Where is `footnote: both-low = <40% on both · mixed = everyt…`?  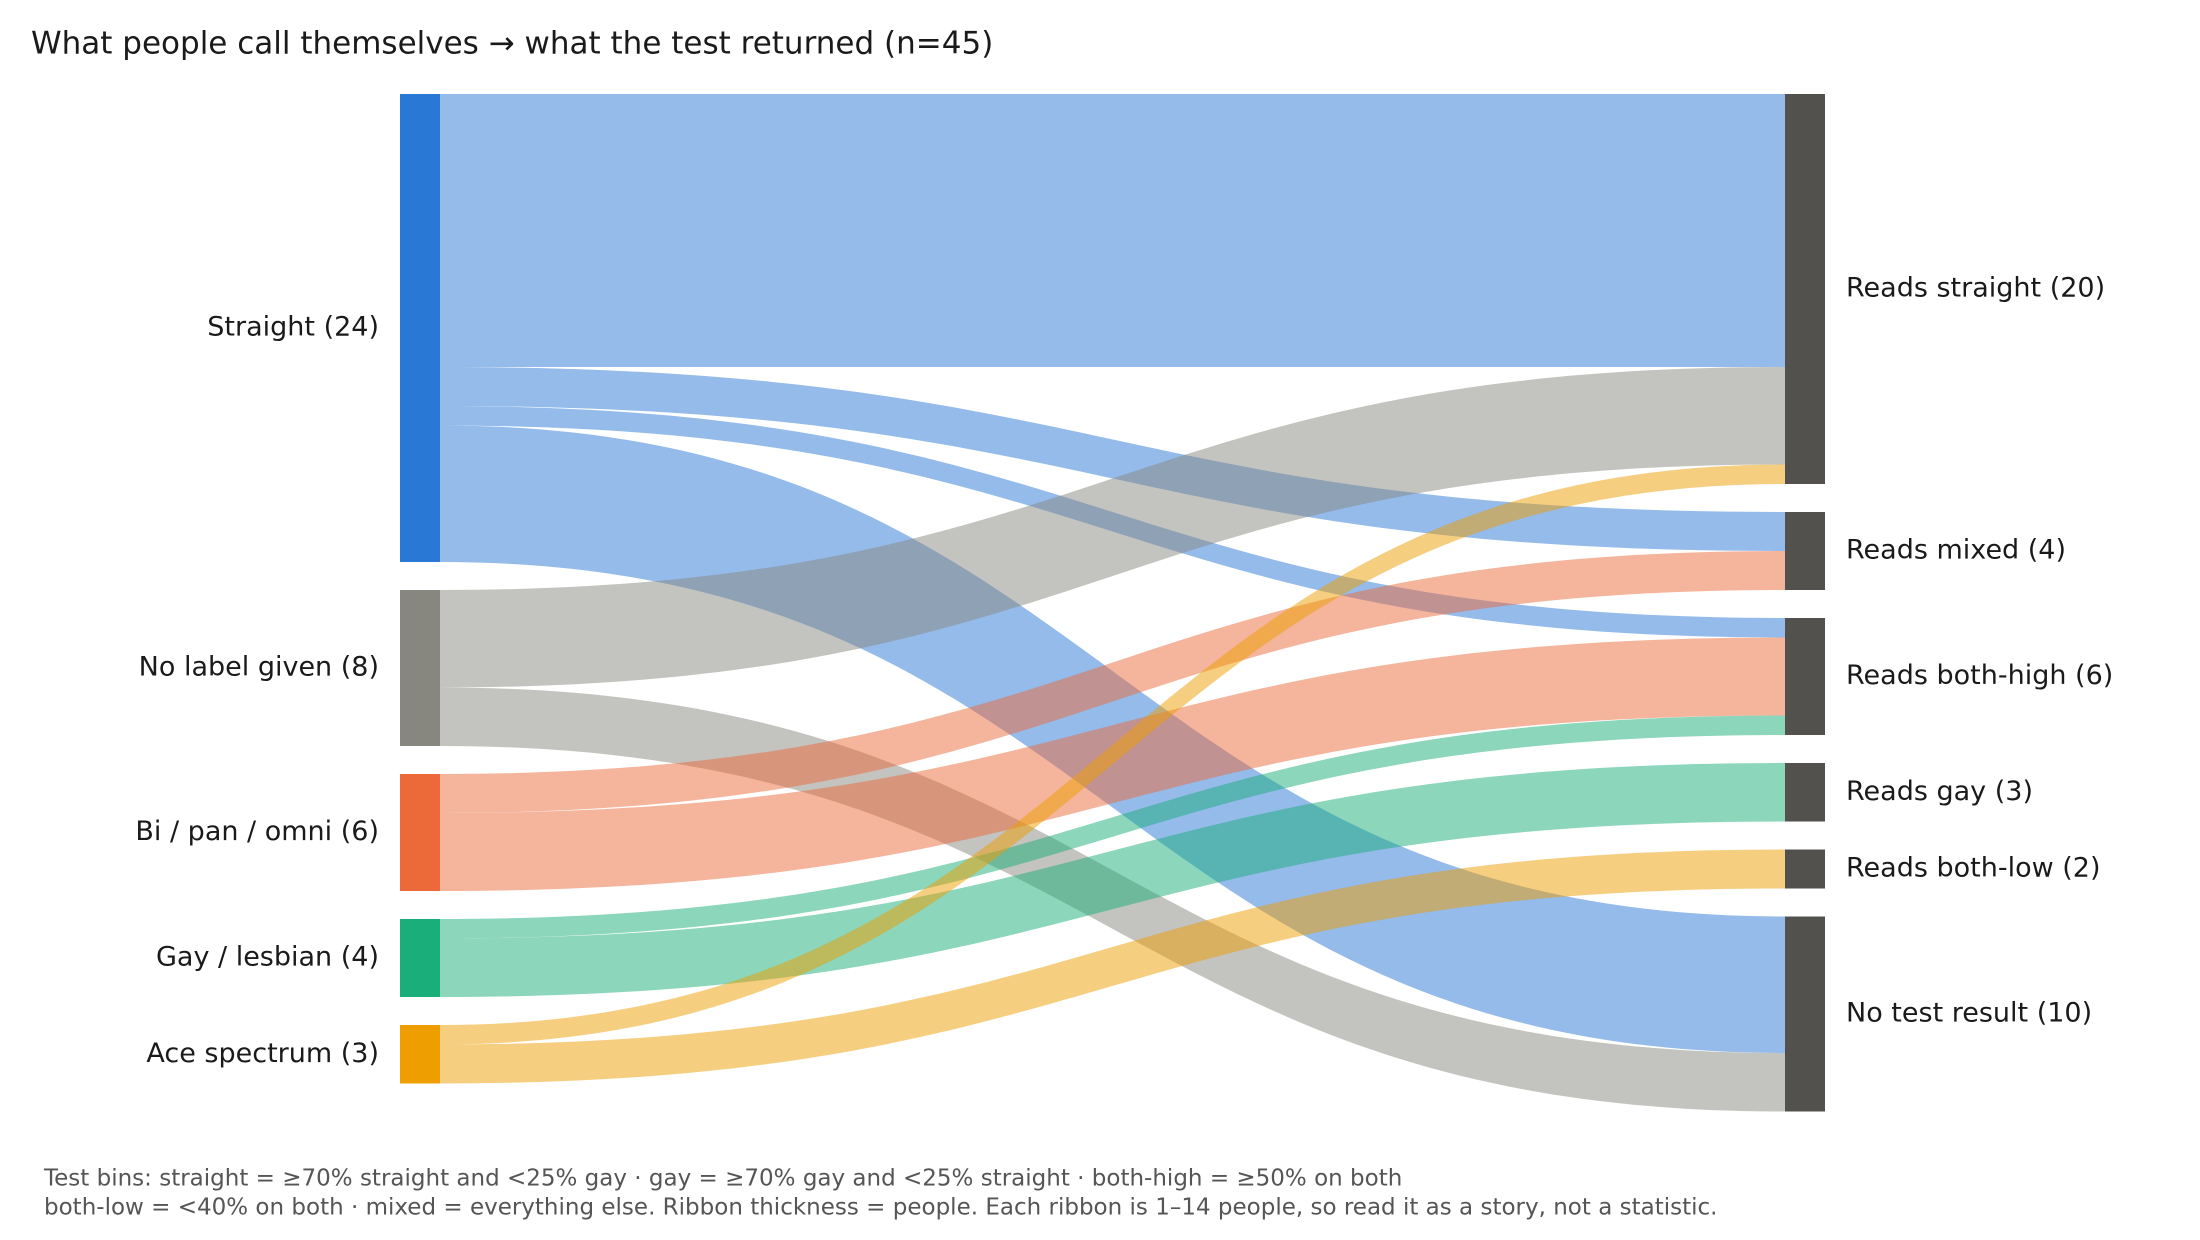 footnote: both-low = <40% on both · mixed = everyt… is located at coordinates (880, 1208).